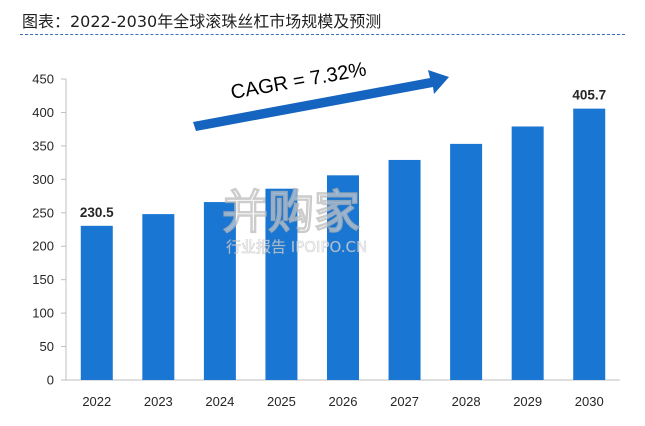 This screenshot has width=645, height=426. I want to click on y-tick-label: 150, so click(43, 279).